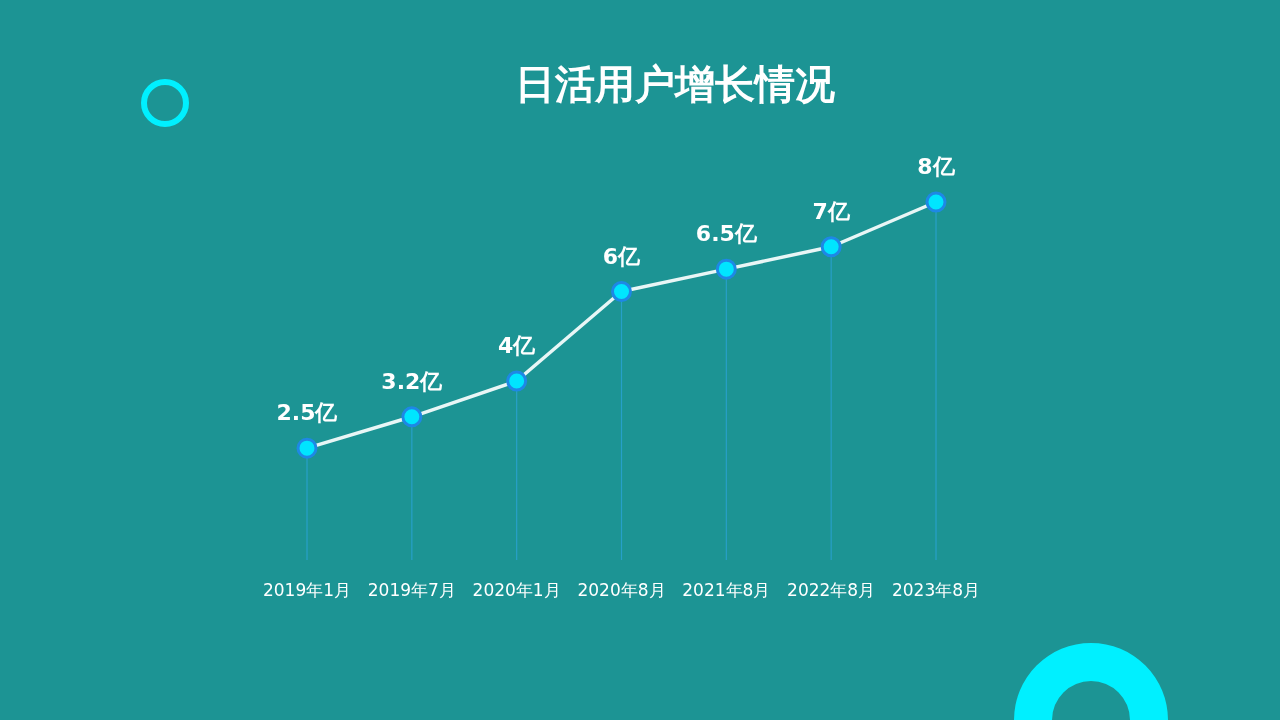 This screenshot has width=1280, height=720. What do you see at coordinates (726, 590) in the screenshot?
I see `x-tick-label: 2021年8月` at bounding box center [726, 590].